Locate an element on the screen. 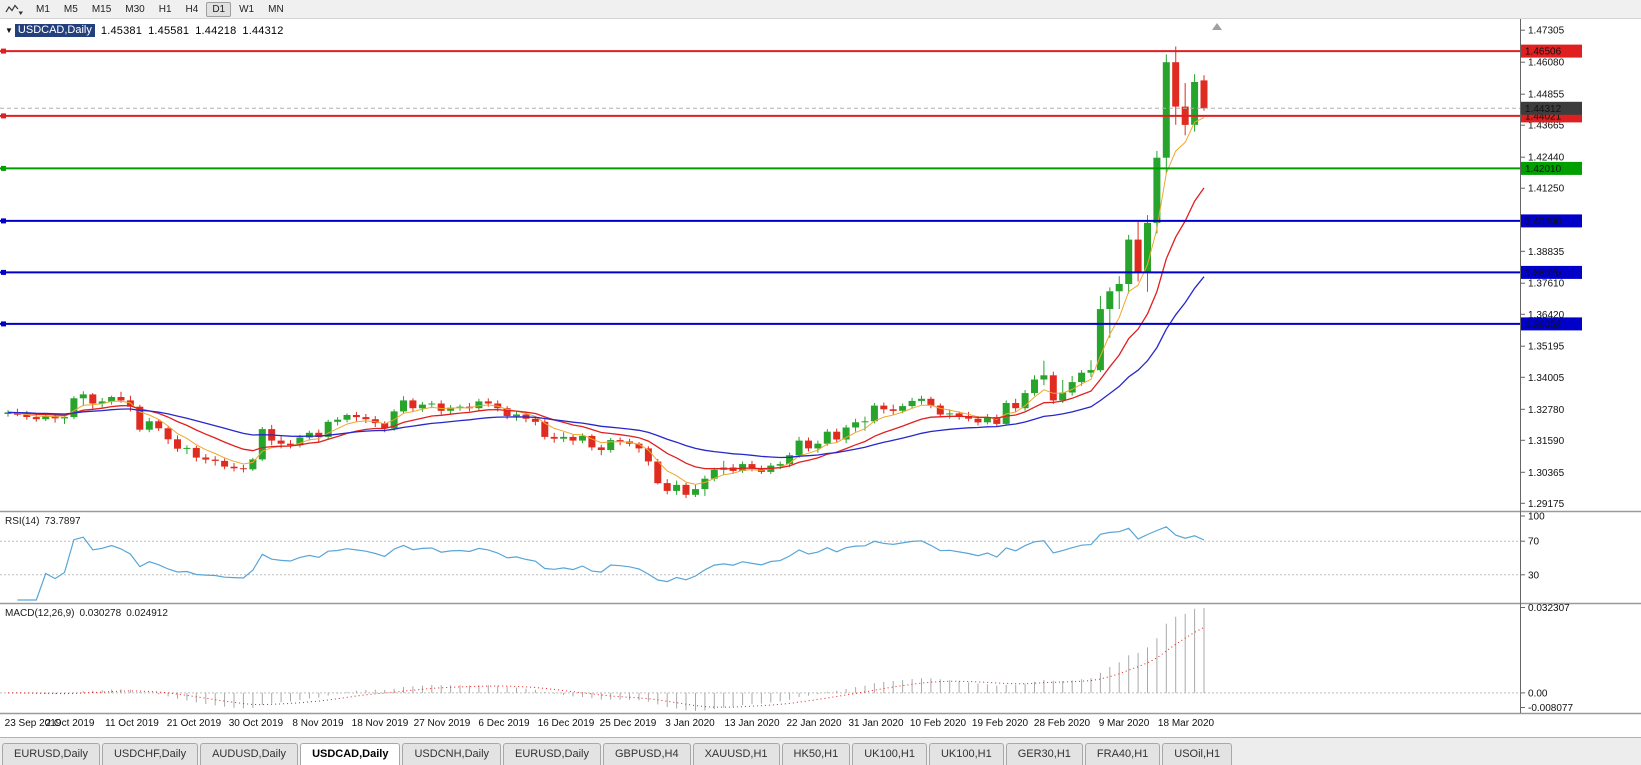 The width and height of the screenshot is (1641, 765). level-price-badge-label: 1.38026 is located at coordinates (1543, 273).